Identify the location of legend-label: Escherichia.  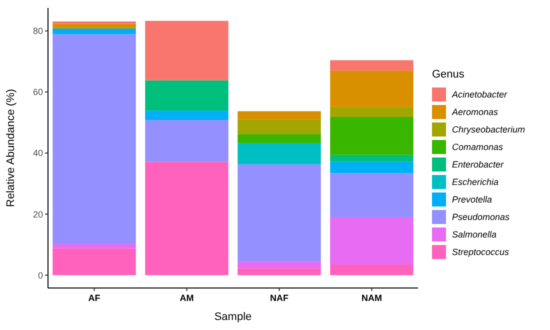
(475, 182).